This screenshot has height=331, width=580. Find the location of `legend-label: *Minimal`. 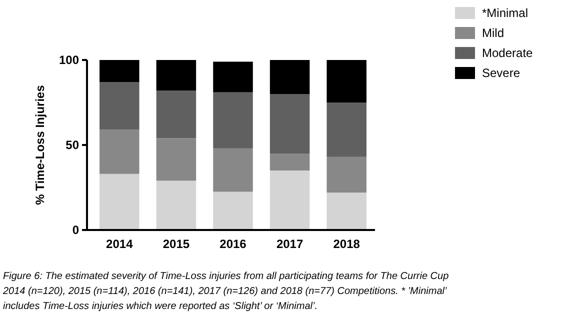

legend-label: *Minimal is located at coordinates (505, 13).